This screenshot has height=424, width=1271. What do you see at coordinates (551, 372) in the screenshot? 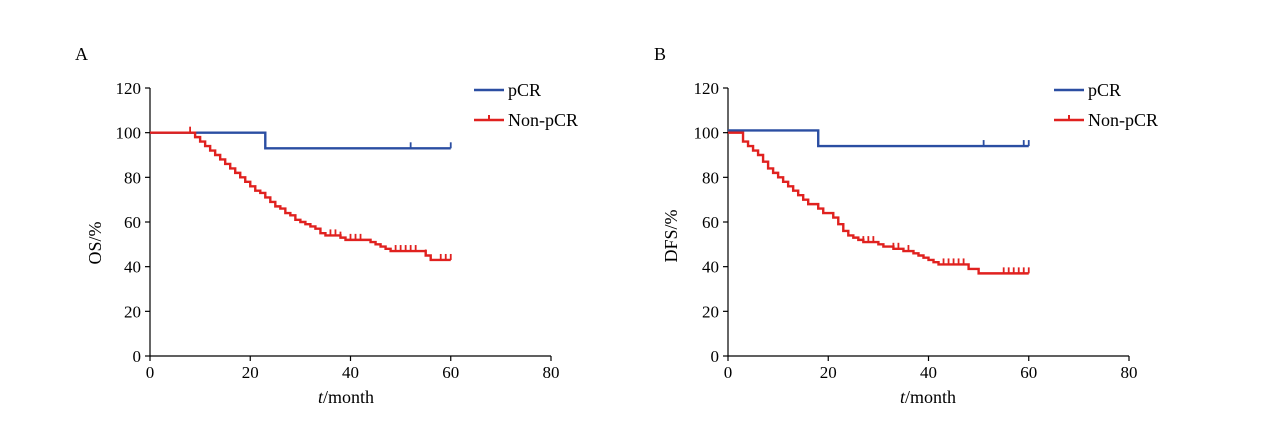
I see `x-tick-label-a-4: 80` at bounding box center [551, 372].